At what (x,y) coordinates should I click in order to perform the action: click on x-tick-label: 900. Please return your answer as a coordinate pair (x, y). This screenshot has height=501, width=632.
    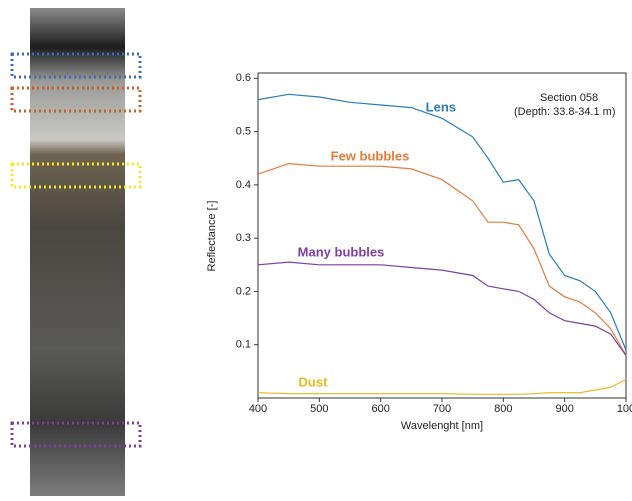
    Looking at the image, I should click on (564, 409).